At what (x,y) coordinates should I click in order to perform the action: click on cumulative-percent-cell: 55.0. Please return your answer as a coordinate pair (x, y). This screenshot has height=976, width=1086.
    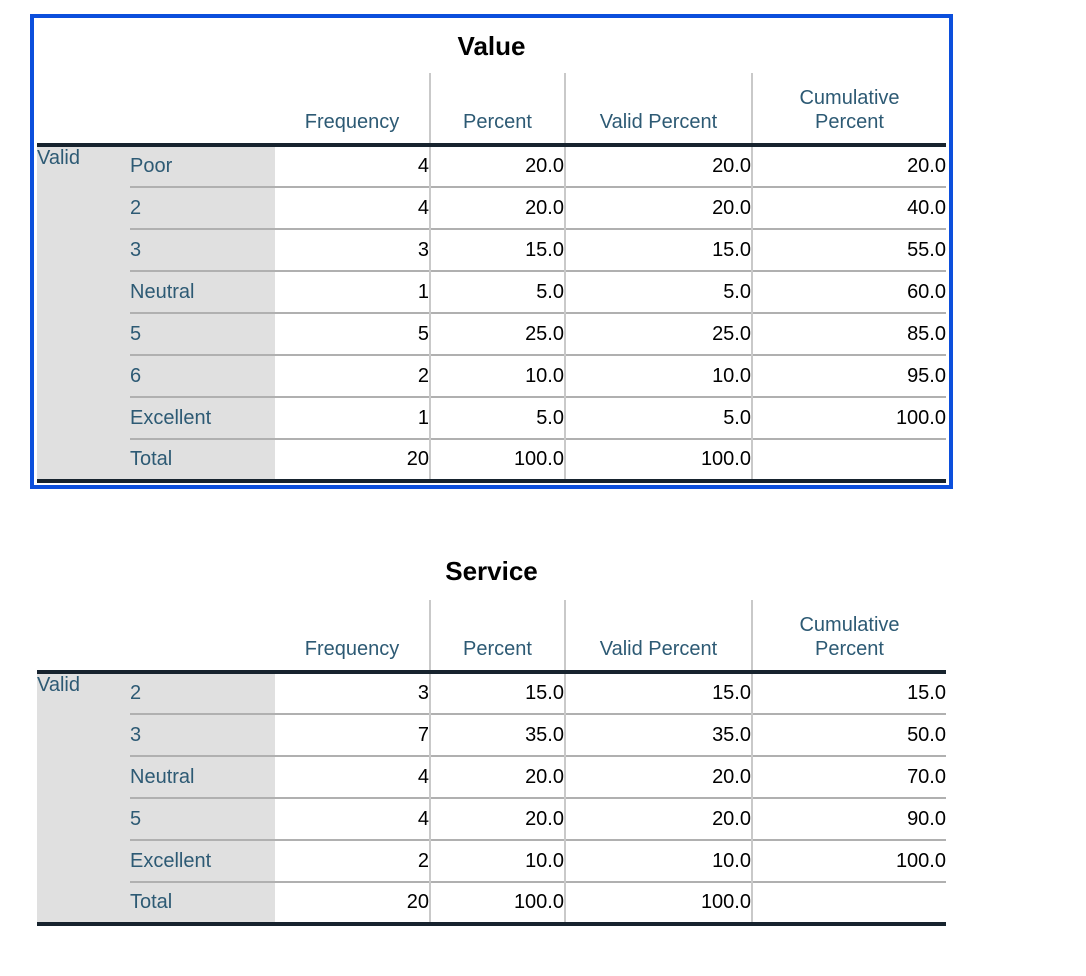
    Looking at the image, I should click on (848, 249).